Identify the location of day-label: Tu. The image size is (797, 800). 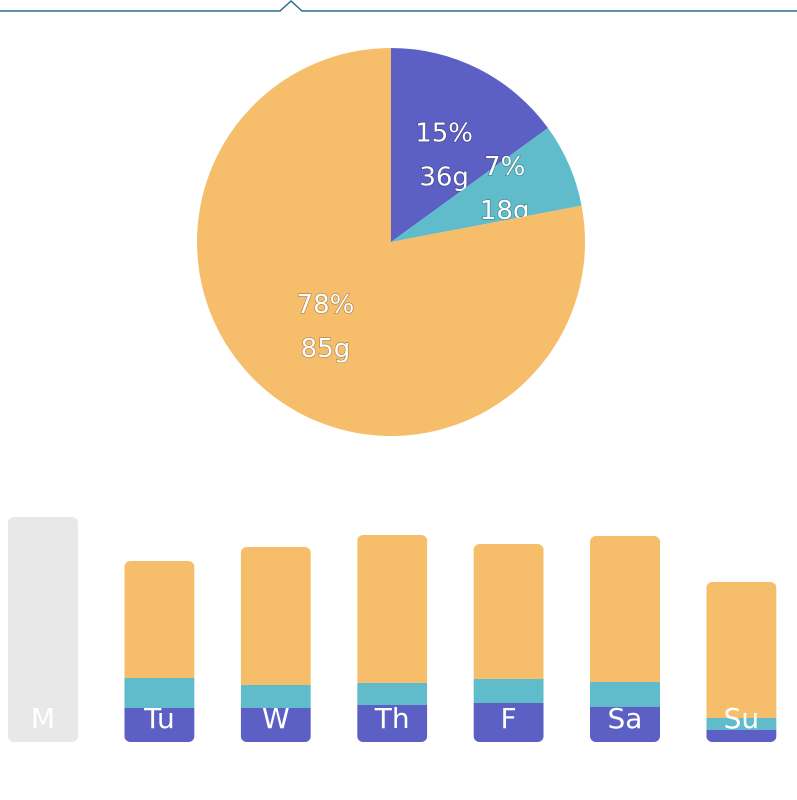
(159, 718).